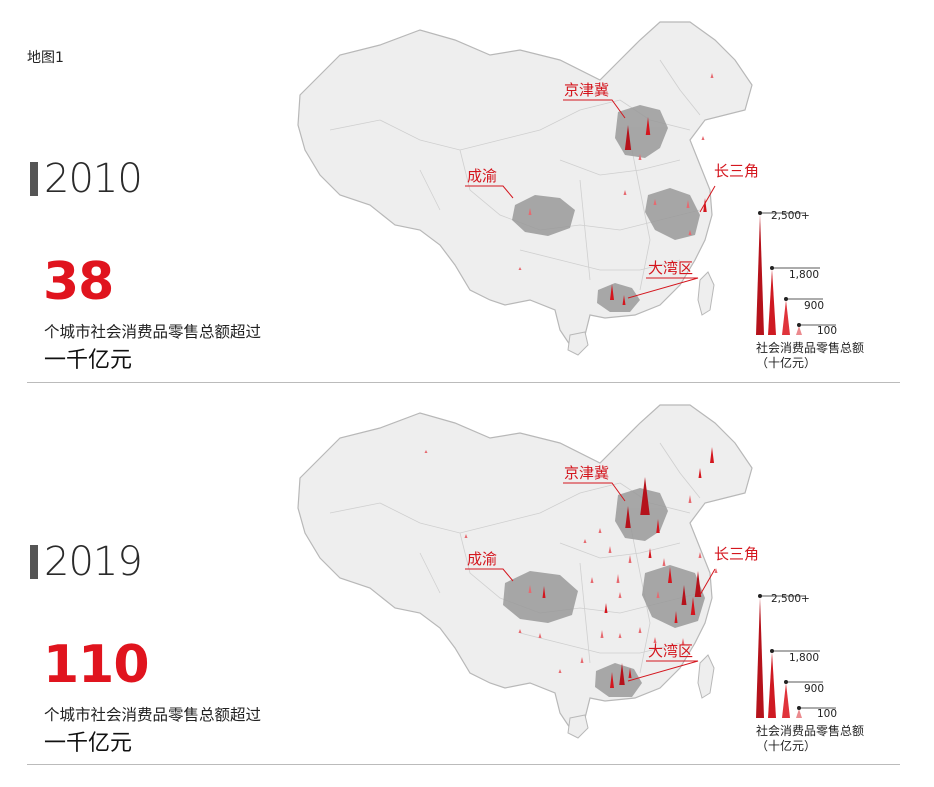  Describe the element at coordinates (93, 562) in the screenshot. I see `year-text: 2019` at that location.